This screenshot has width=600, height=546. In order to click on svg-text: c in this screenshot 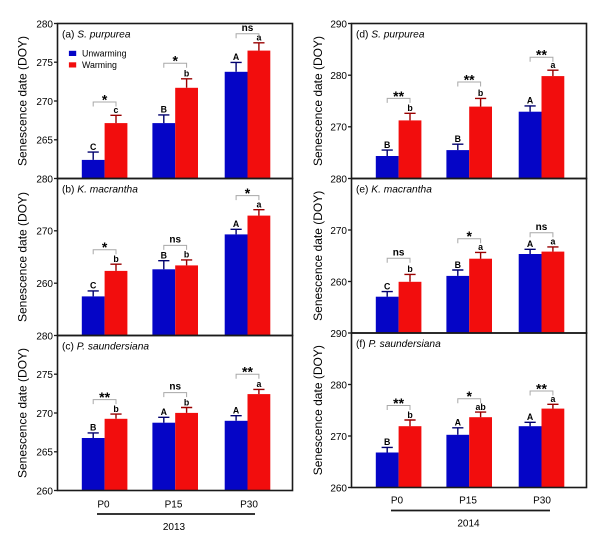, I will do `click(116, 110)`.